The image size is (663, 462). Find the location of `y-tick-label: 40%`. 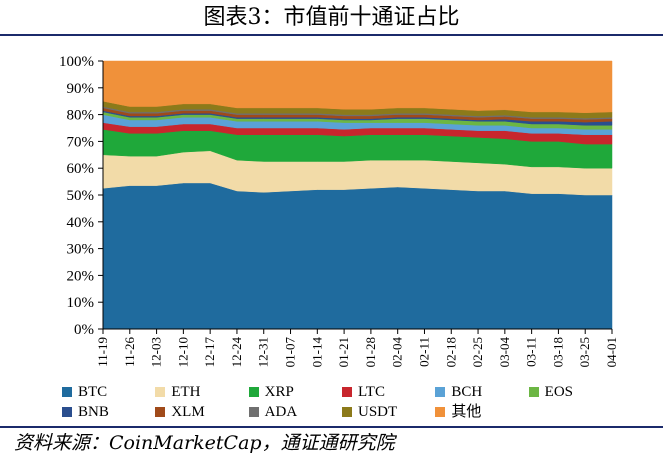

y-tick-label: 40% is located at coordinates (81, 223).